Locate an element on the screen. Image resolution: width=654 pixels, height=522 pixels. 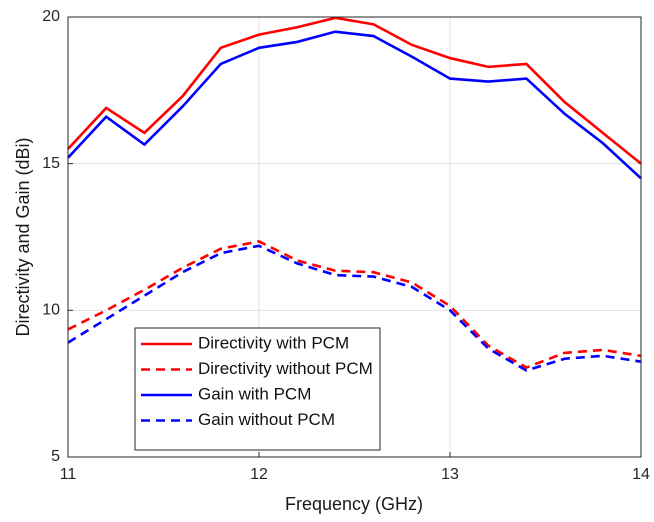
y-tick-label: 10 is located at coordinates (51, 310).